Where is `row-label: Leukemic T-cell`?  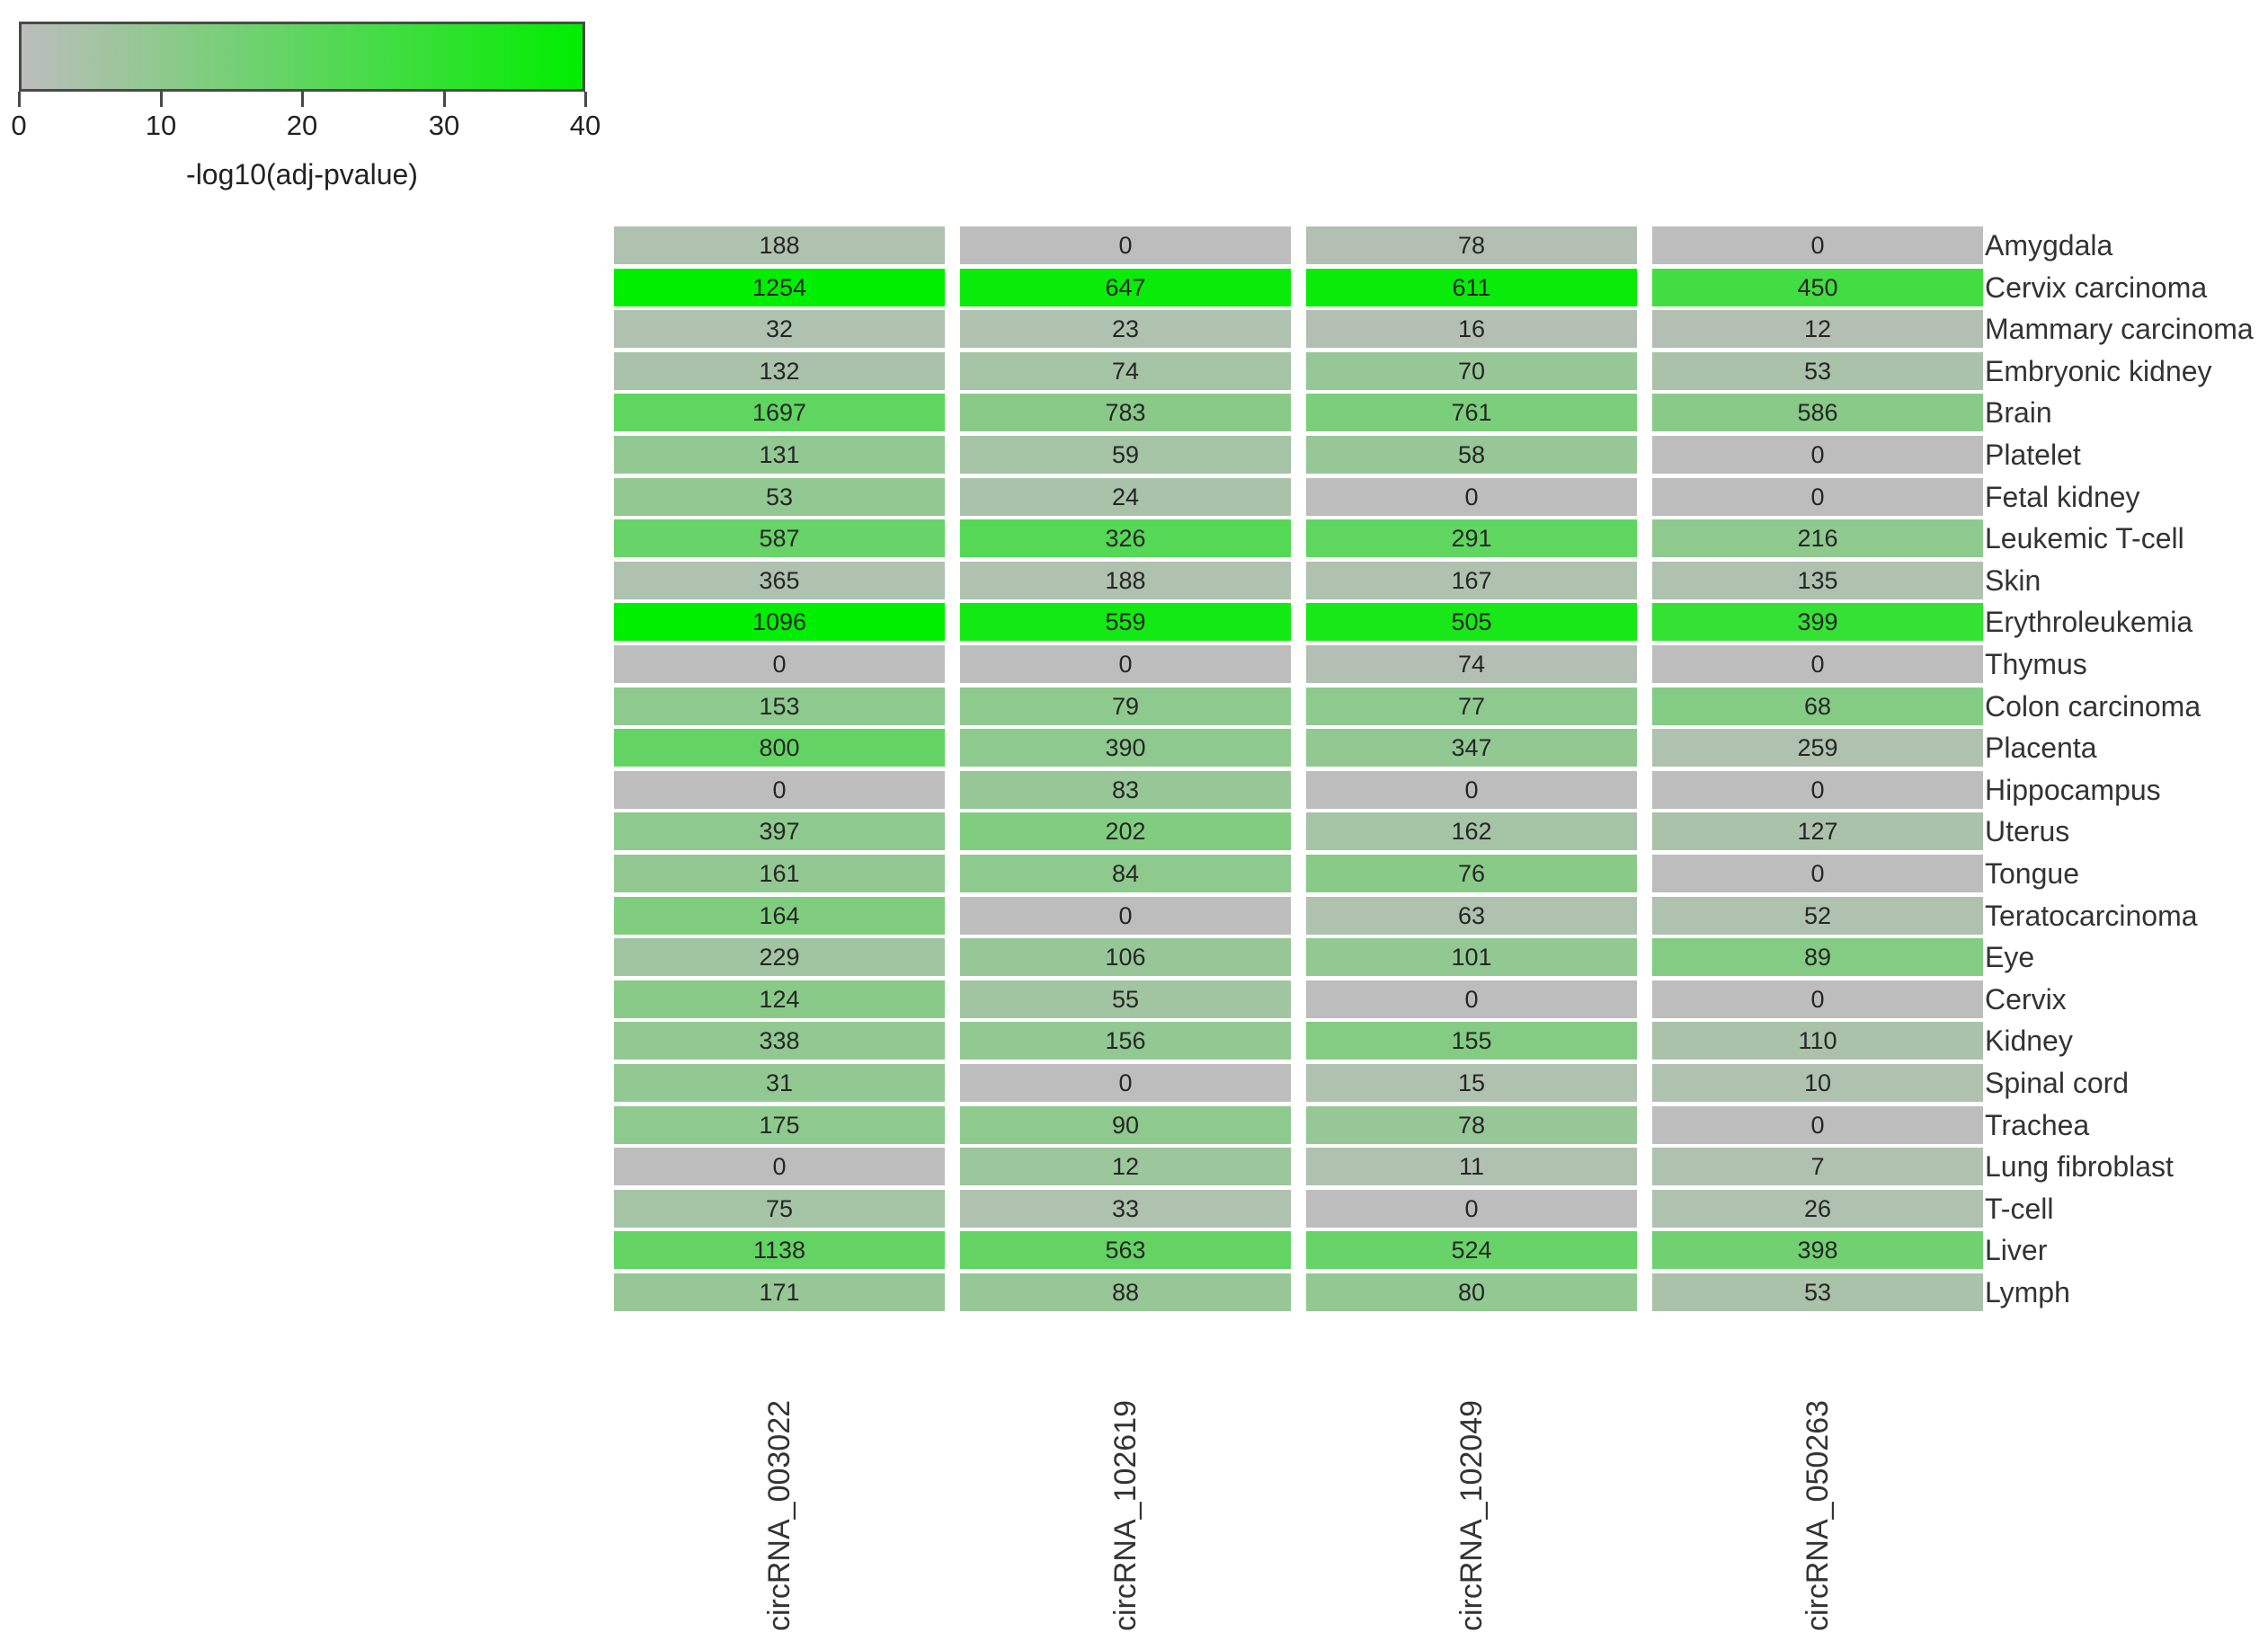
row-label: Leukemic T-cell is located at coordinates (2084, 538).